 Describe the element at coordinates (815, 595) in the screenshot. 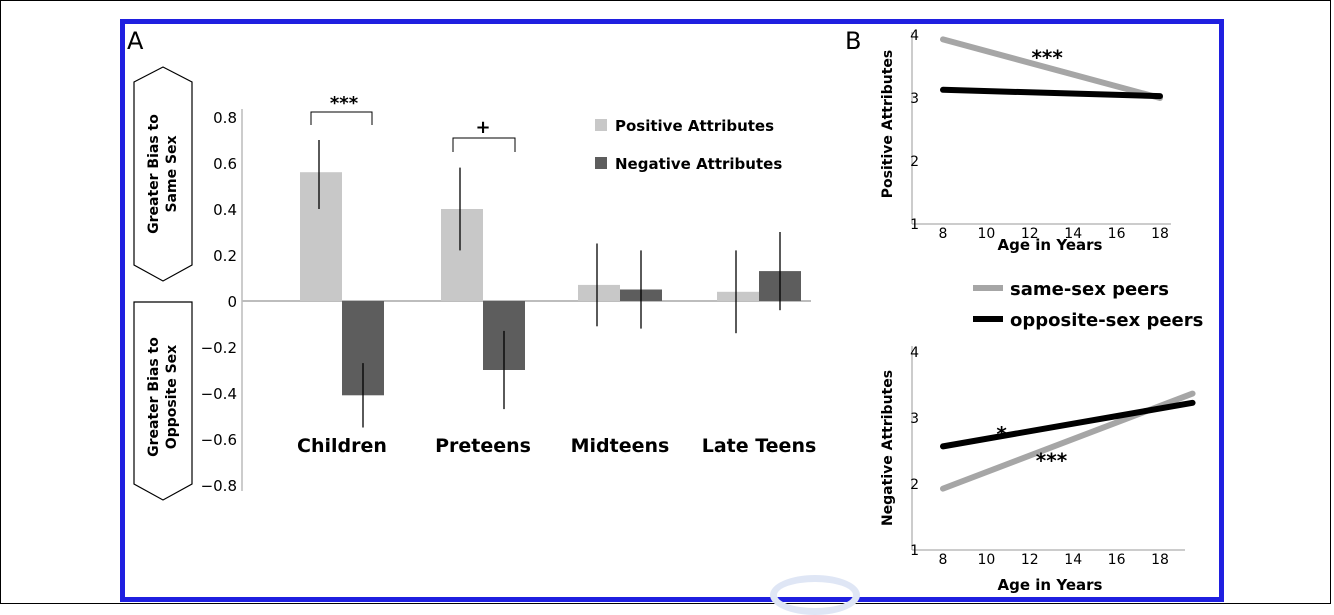

I see `watermark-ring` at that location.